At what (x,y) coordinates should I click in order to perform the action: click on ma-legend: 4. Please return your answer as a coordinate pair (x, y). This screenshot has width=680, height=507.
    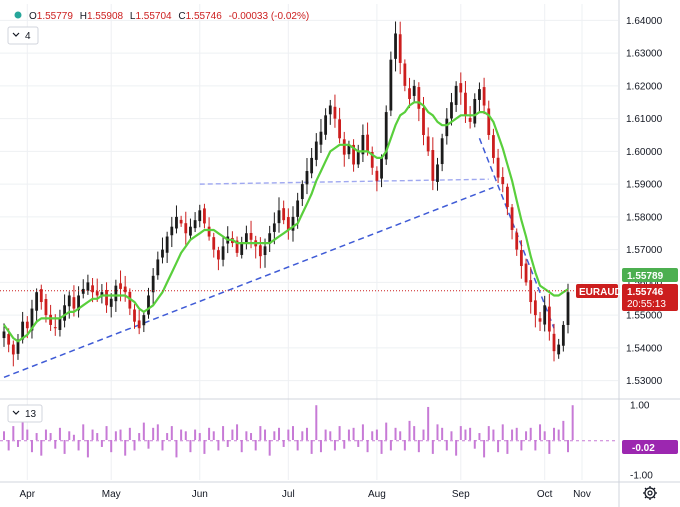
    Looking at the image, I should click on (23, 35).